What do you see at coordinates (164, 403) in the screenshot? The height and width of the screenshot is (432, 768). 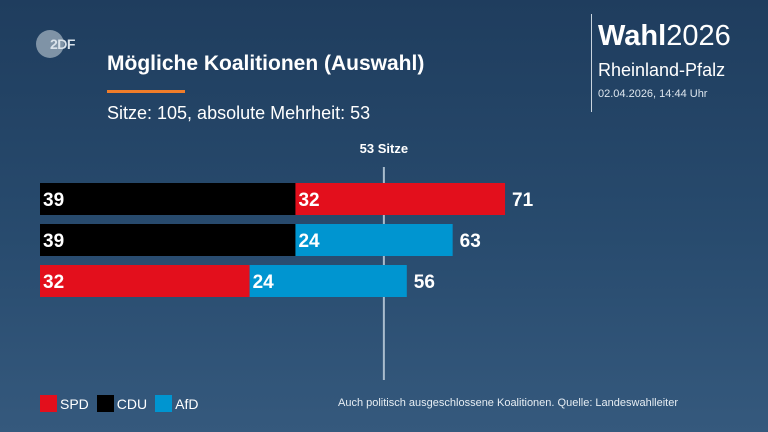 I see `legend-swatch-afd` at bounding box center [164, 403].